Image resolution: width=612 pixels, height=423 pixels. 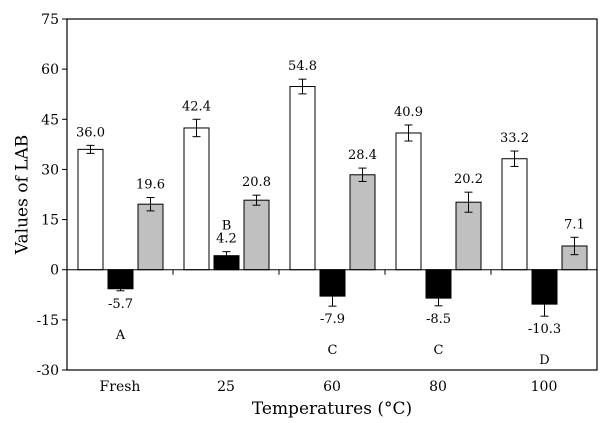 I want to click on x-tick-label-25: 25, so click(x=226, y=387).